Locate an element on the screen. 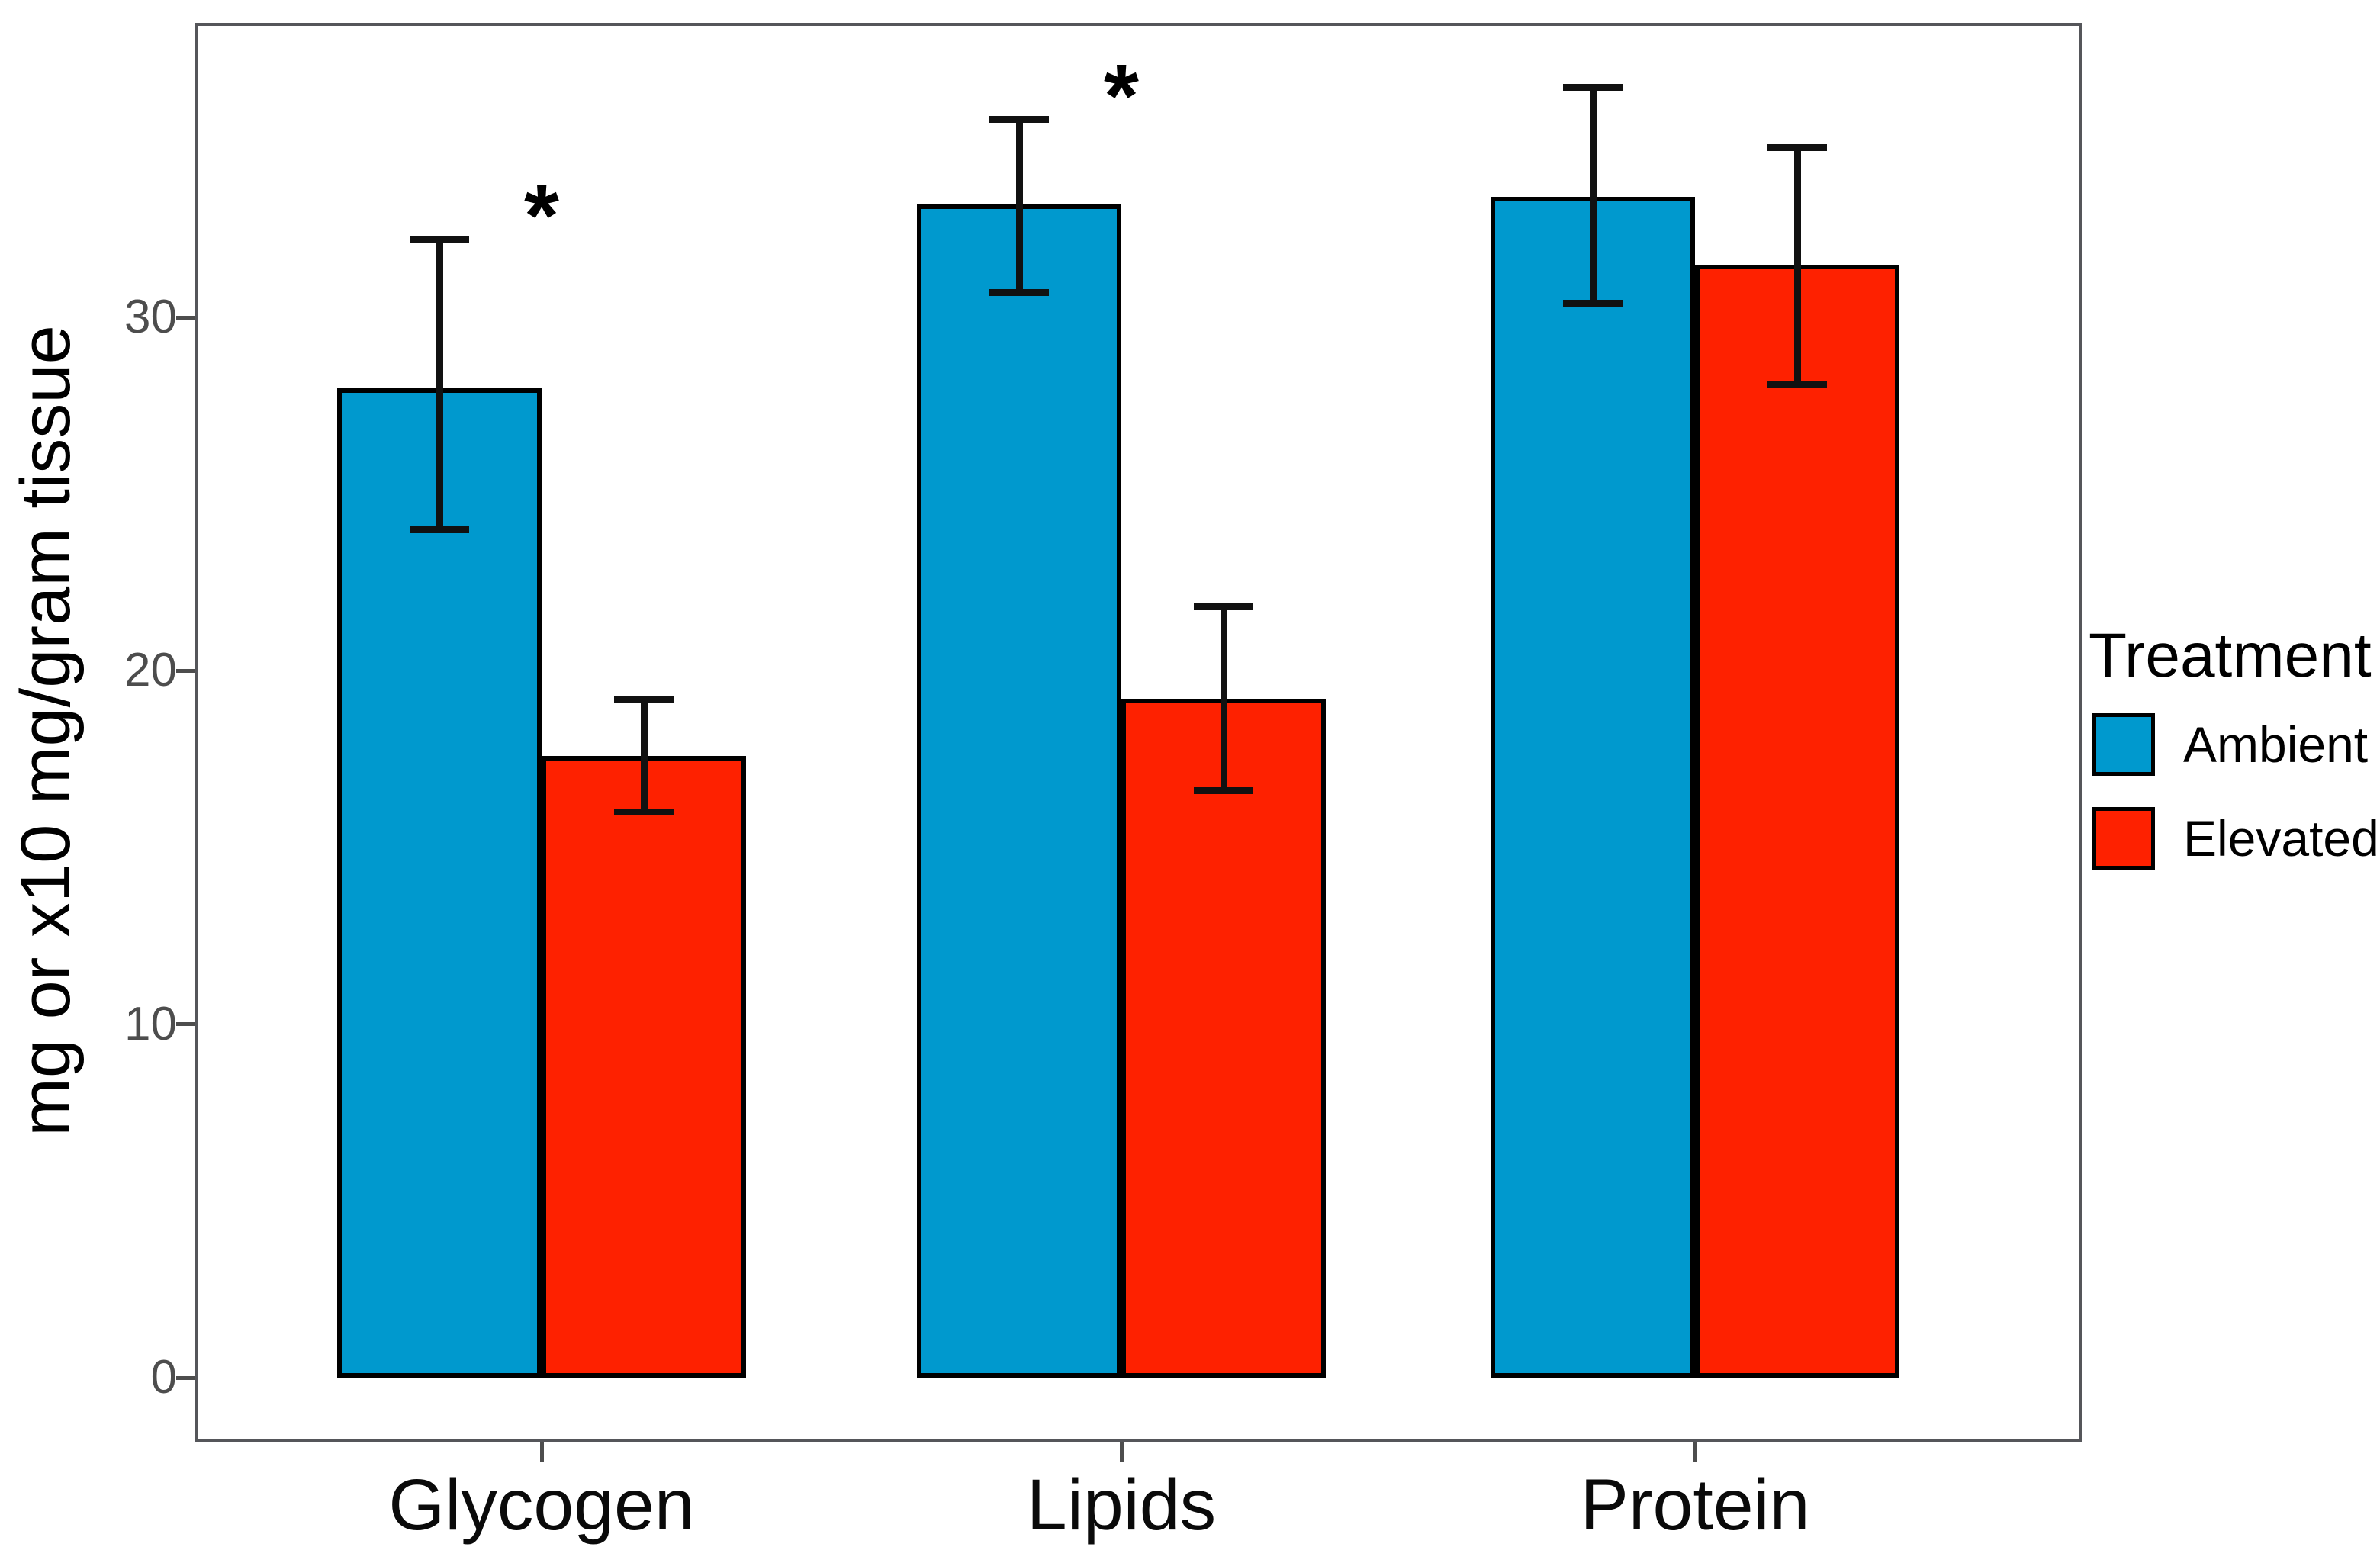 This screenshot has height=1547, width=2380. significance-asterisk-lipids: * is located at coordinates (1121, 95).